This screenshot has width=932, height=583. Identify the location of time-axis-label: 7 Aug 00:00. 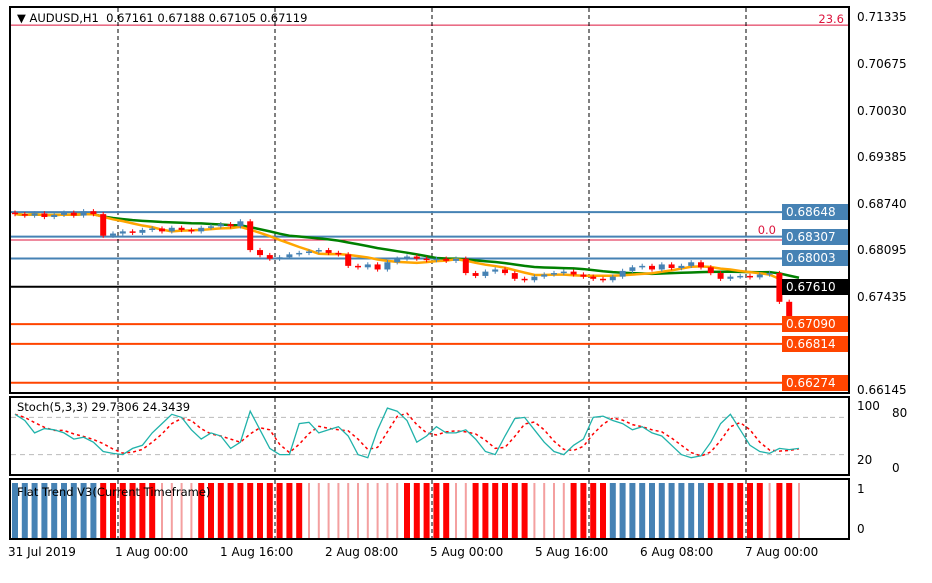
(782, 552).